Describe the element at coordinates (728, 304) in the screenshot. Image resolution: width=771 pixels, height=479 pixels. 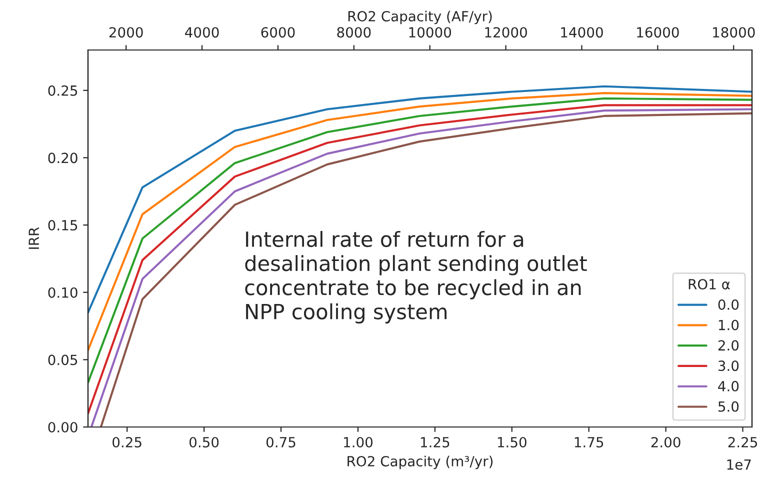
I see `legend-label: 0.0` at that location.